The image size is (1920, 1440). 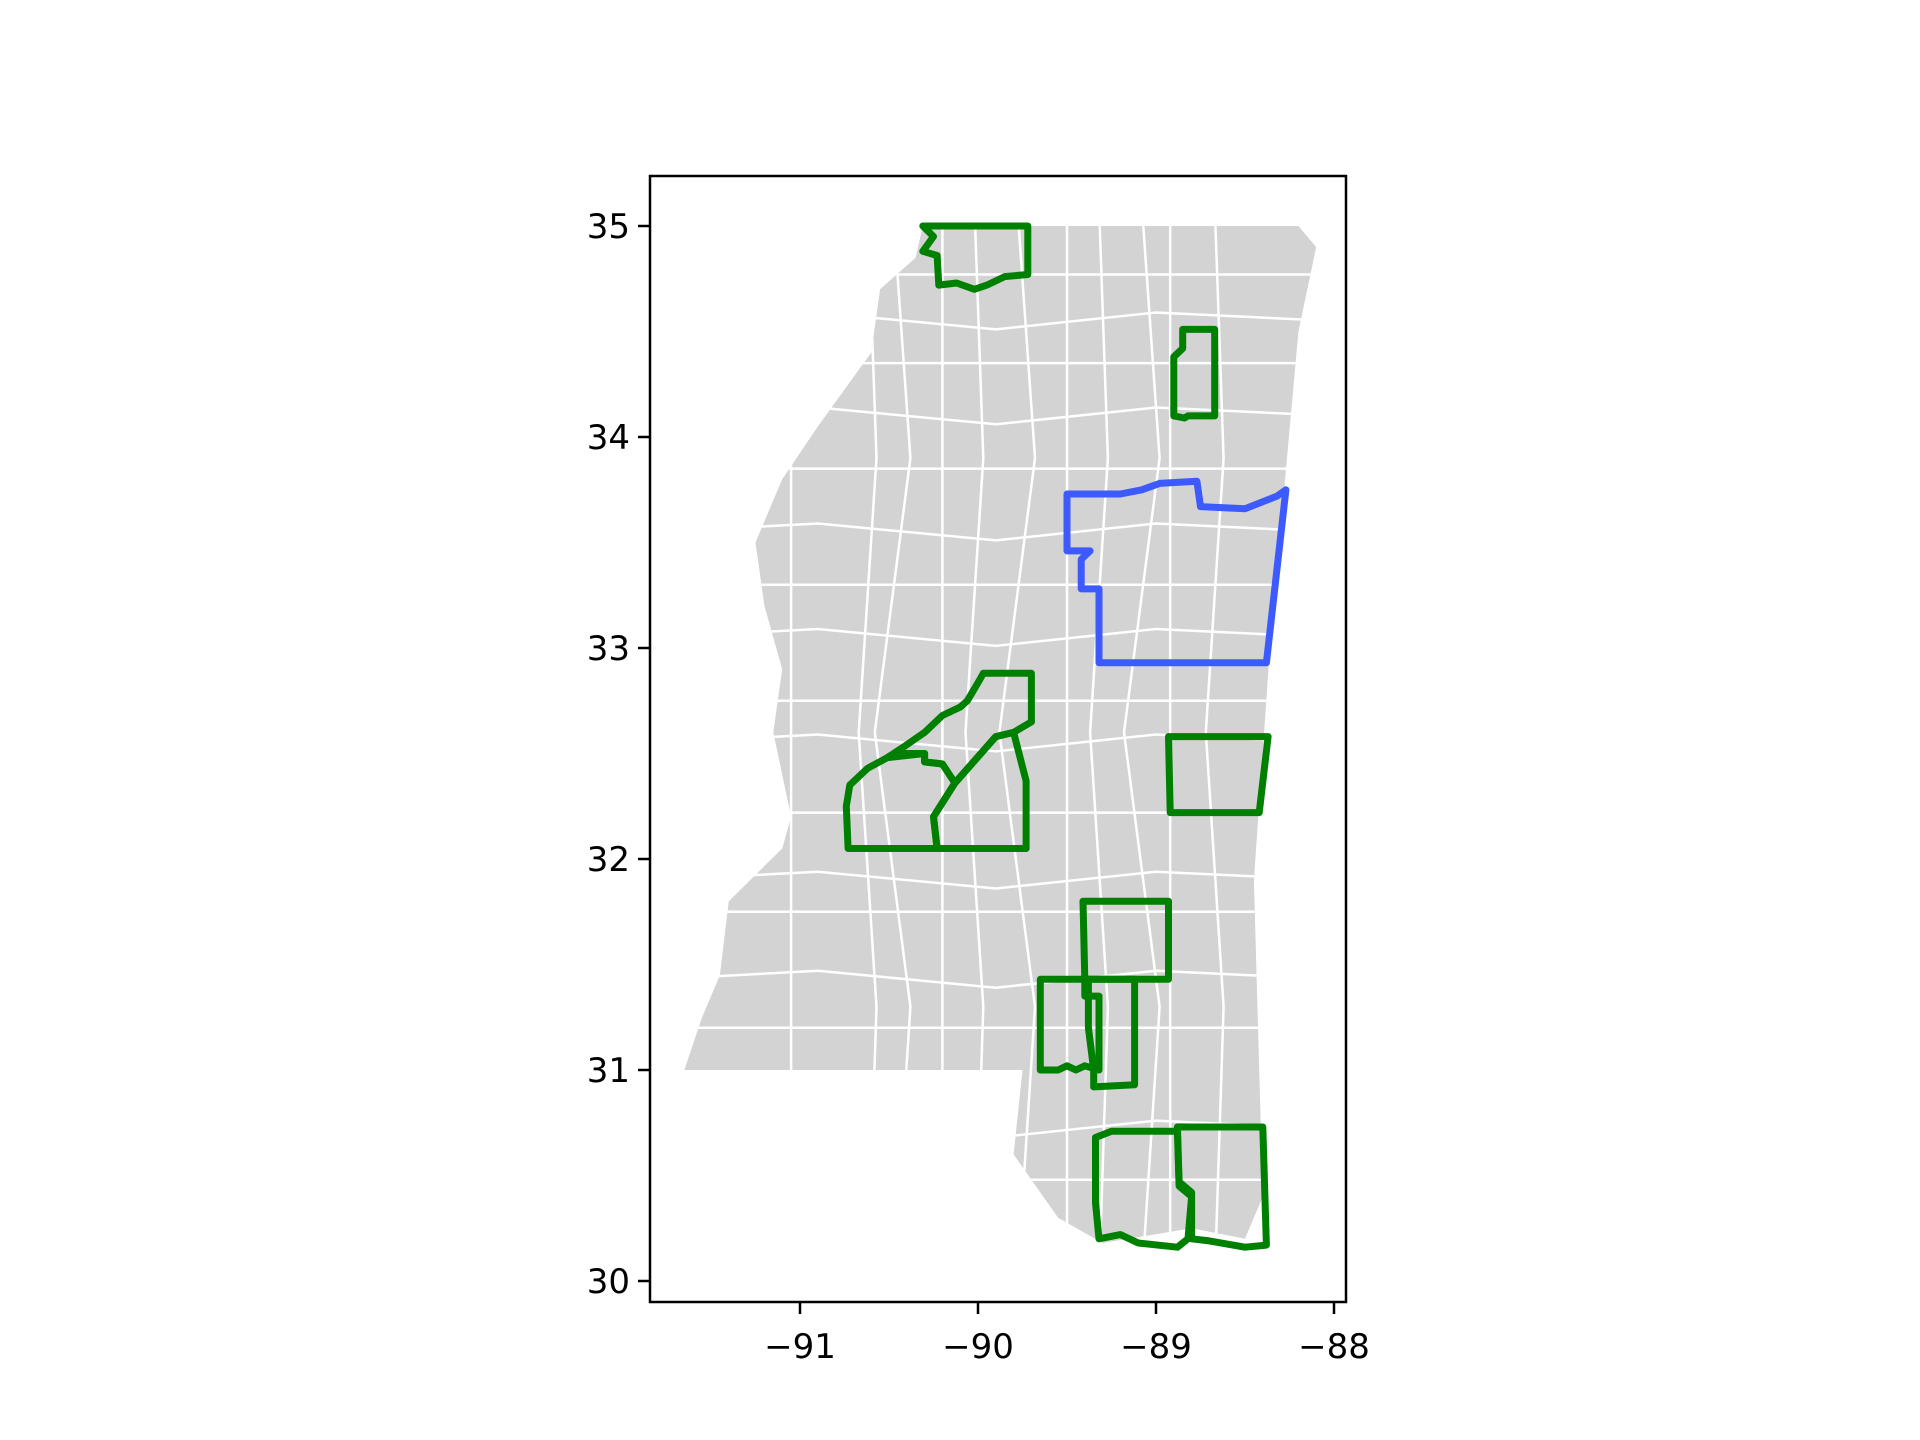 I want to click on y-axis: 30 31 32 33 34 35, so click(x=618, y=754).